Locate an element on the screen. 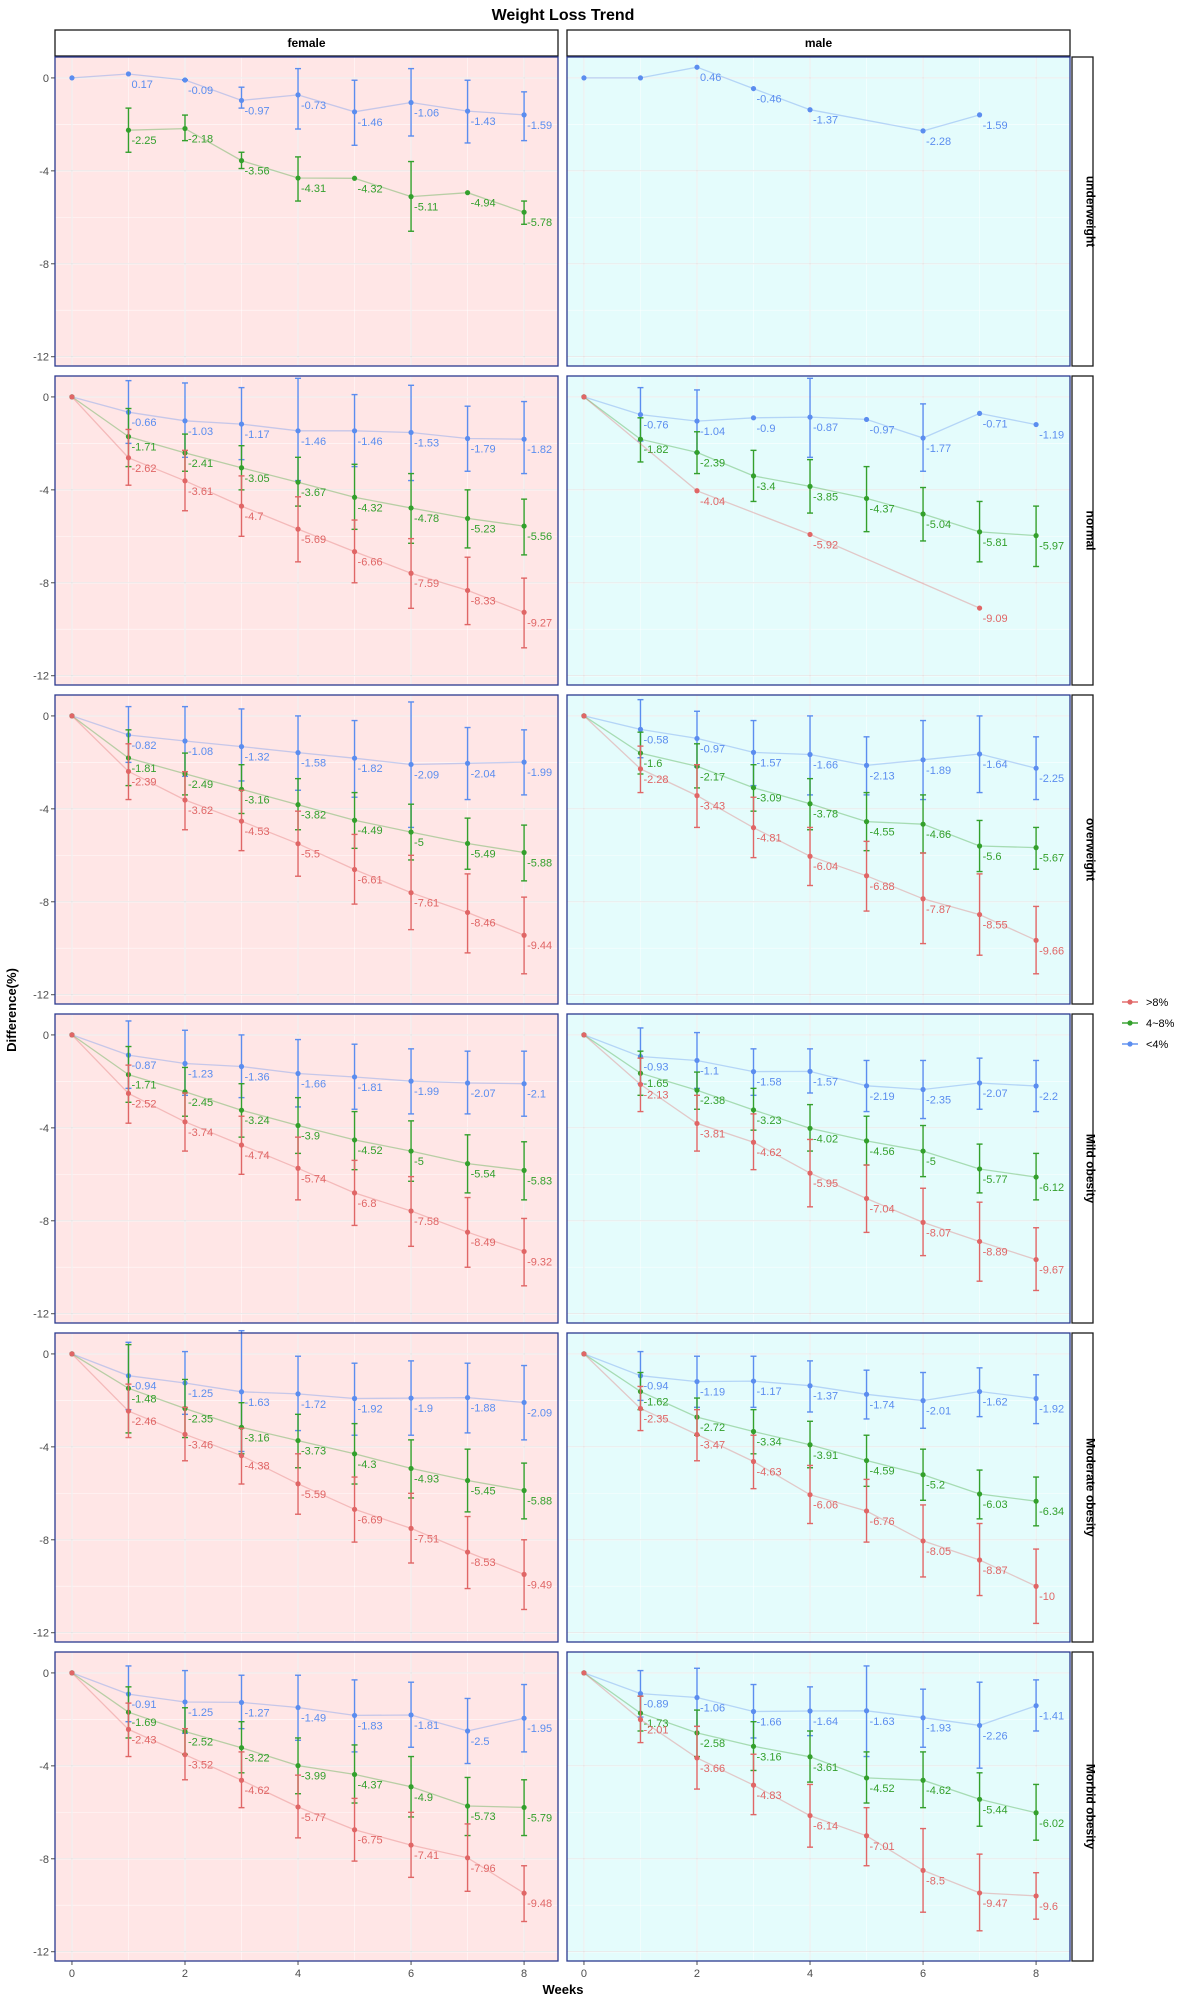 The height and width of the screenshot is (2005, 1200). panel-border is located at coordinates (306, 1168).